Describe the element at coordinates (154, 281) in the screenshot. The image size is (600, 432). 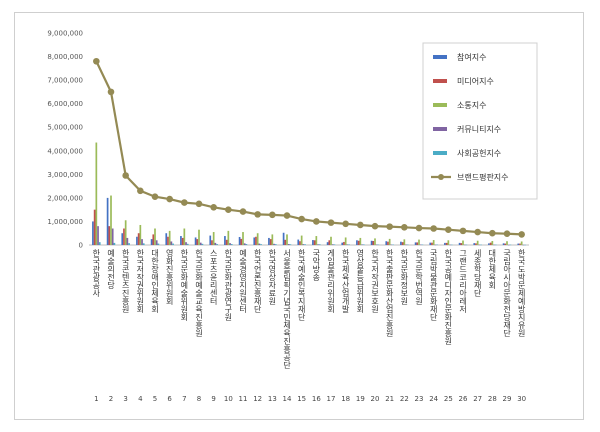
I see `category-label: 대한장애인체육회` at that location.